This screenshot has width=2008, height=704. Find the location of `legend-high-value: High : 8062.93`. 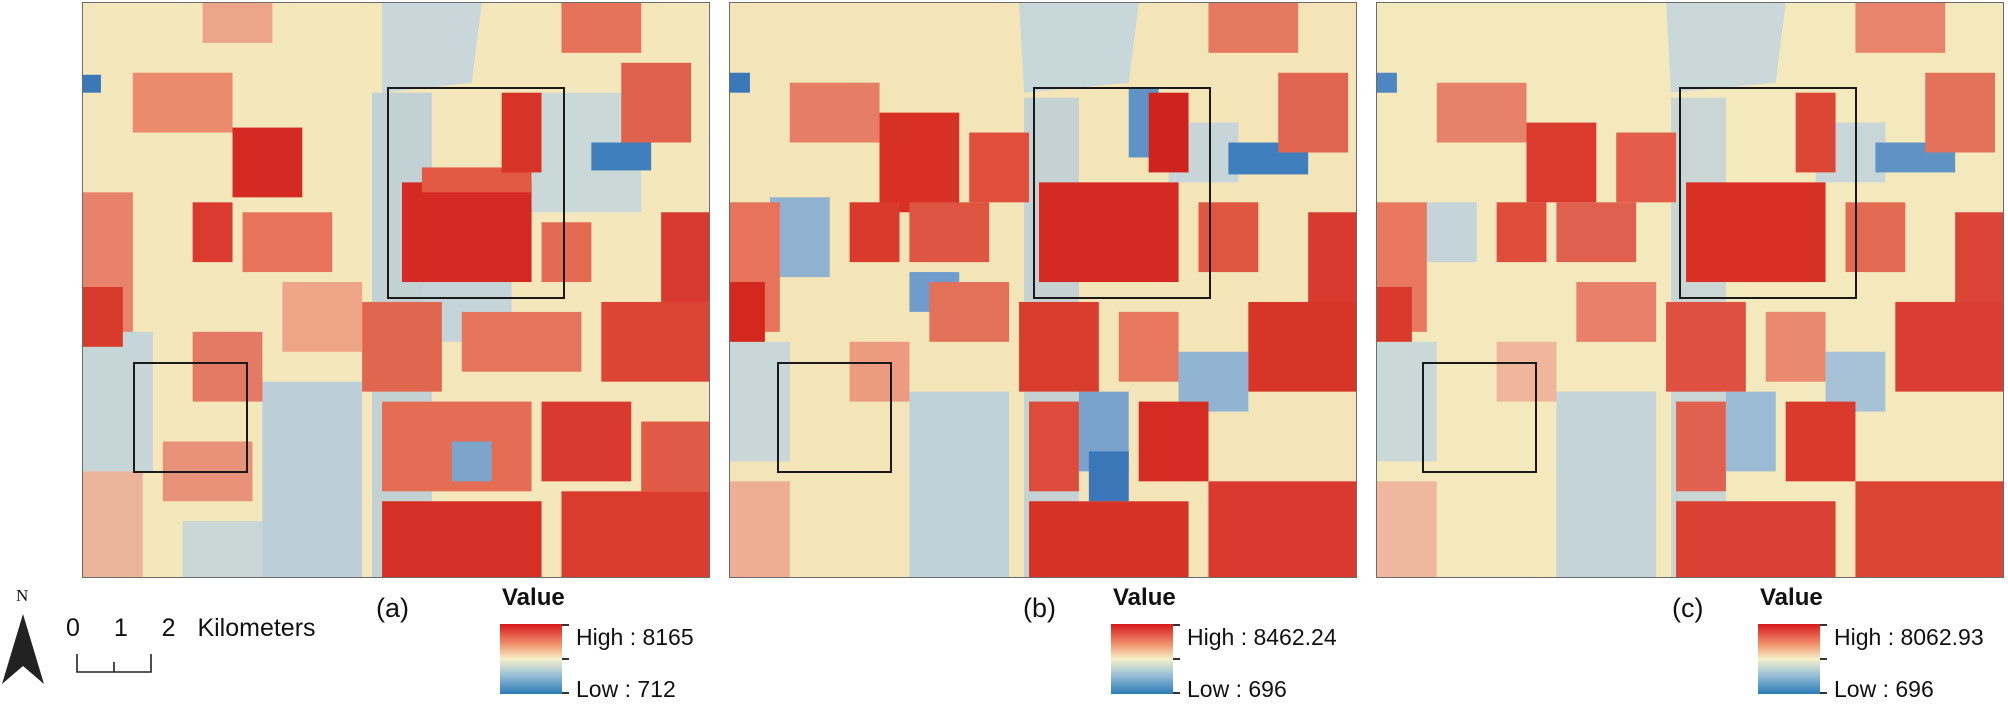

legend-high-value: High : 8062.93 is located at coordinates (1909, 637).